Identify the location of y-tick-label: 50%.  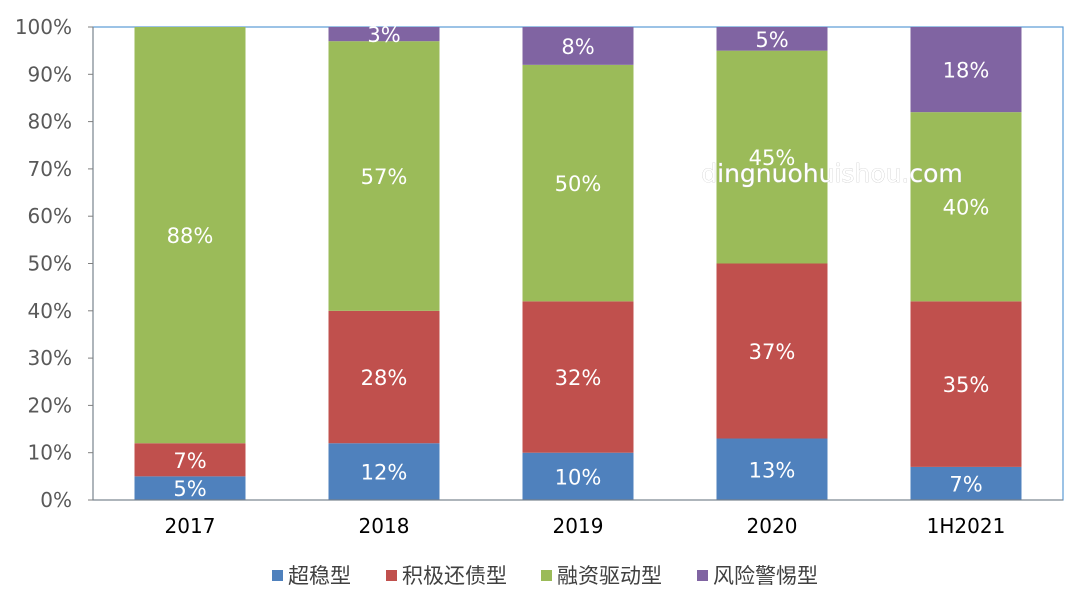
(50, 264).